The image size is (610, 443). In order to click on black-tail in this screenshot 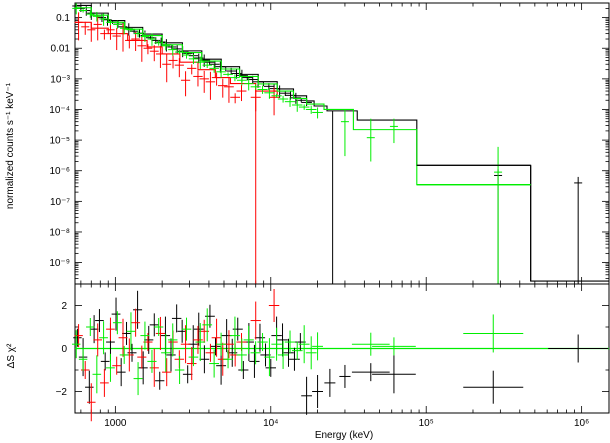, I will do `click(474, 223)`.